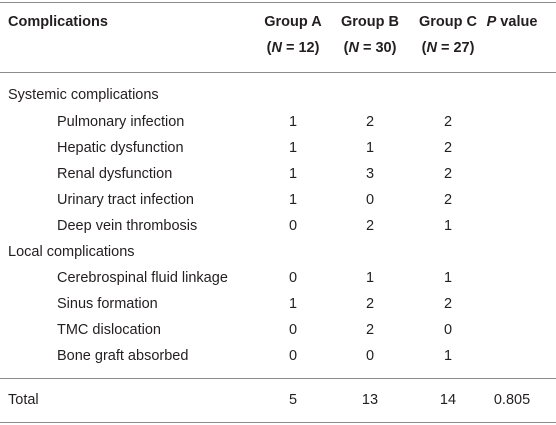 This screenshot has width=556, height=425. What do you see at coordinates (120, 147) in the screenshot?
I see `row-label: Hepatic dysfunction` at bounding box center [120, 147].